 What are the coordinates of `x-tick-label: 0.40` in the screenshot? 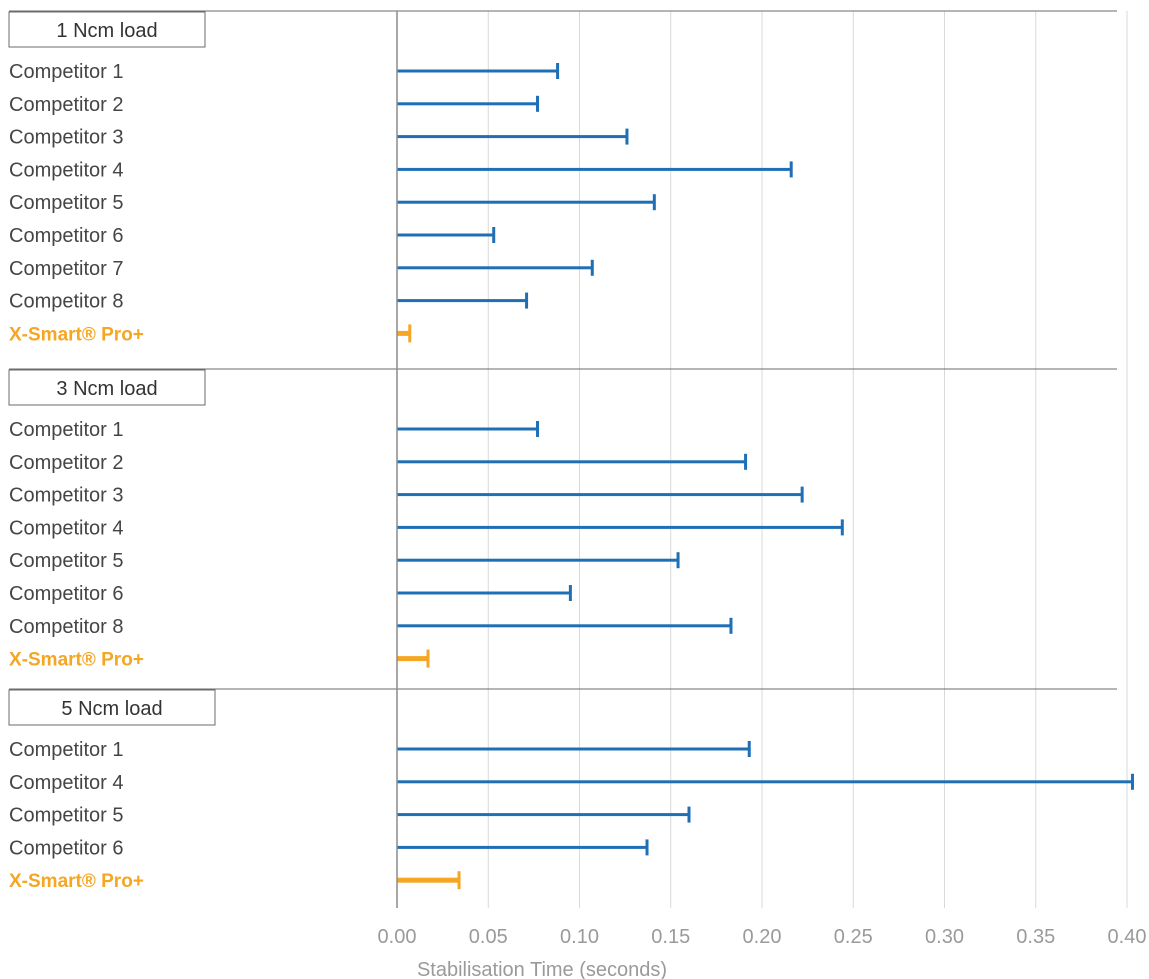 It's located at (1127, 937).